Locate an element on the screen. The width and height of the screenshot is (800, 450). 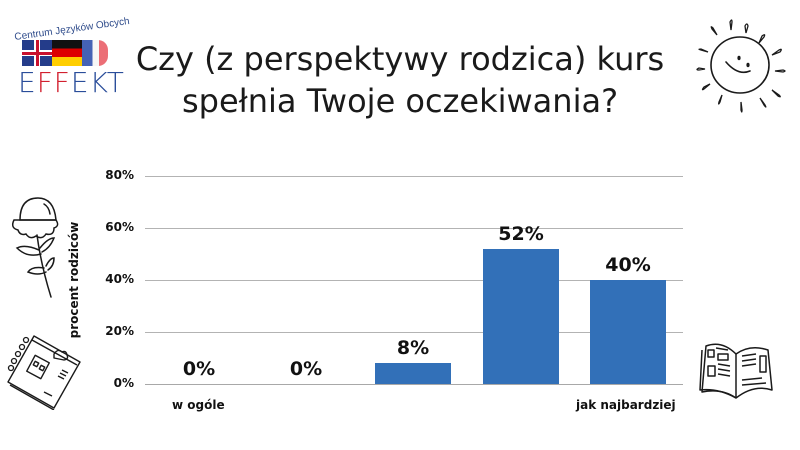
title-line-2: spełnia Twoje oczekiwania? is located at coordinates (400, 101).